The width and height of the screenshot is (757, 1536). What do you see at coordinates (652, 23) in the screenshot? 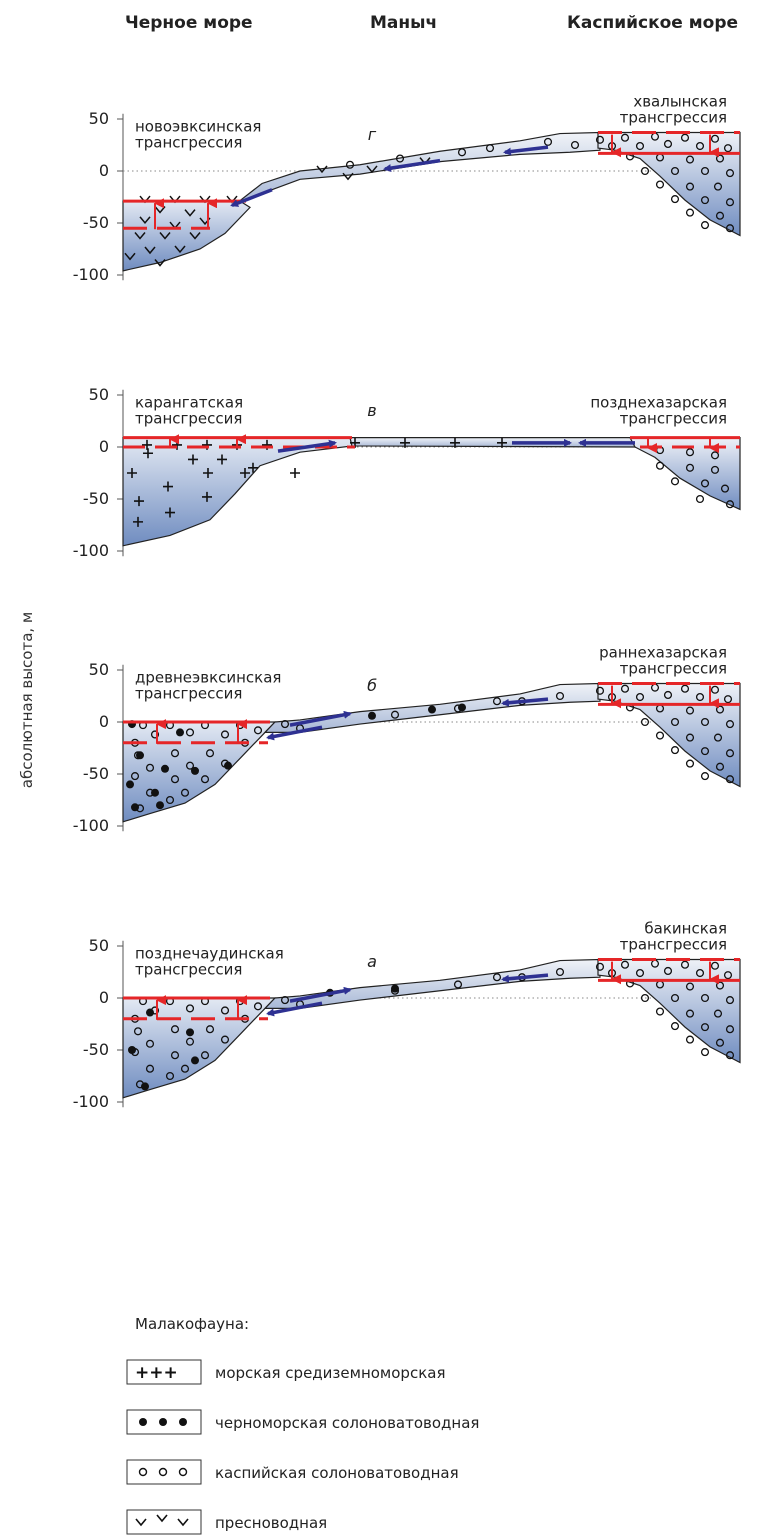
I see `header-caspian-sea: Каспийское море` at bounding box center [652, 23].